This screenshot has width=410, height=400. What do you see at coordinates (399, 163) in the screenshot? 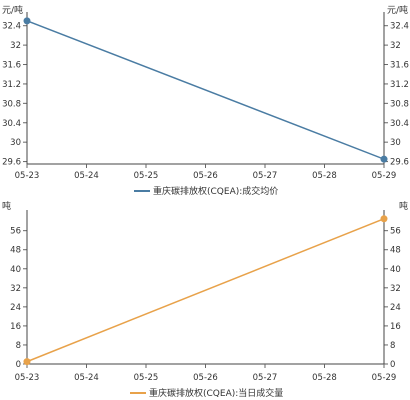
I see `y-tick-label-right: 29.6` at bounding box center [399, 163].